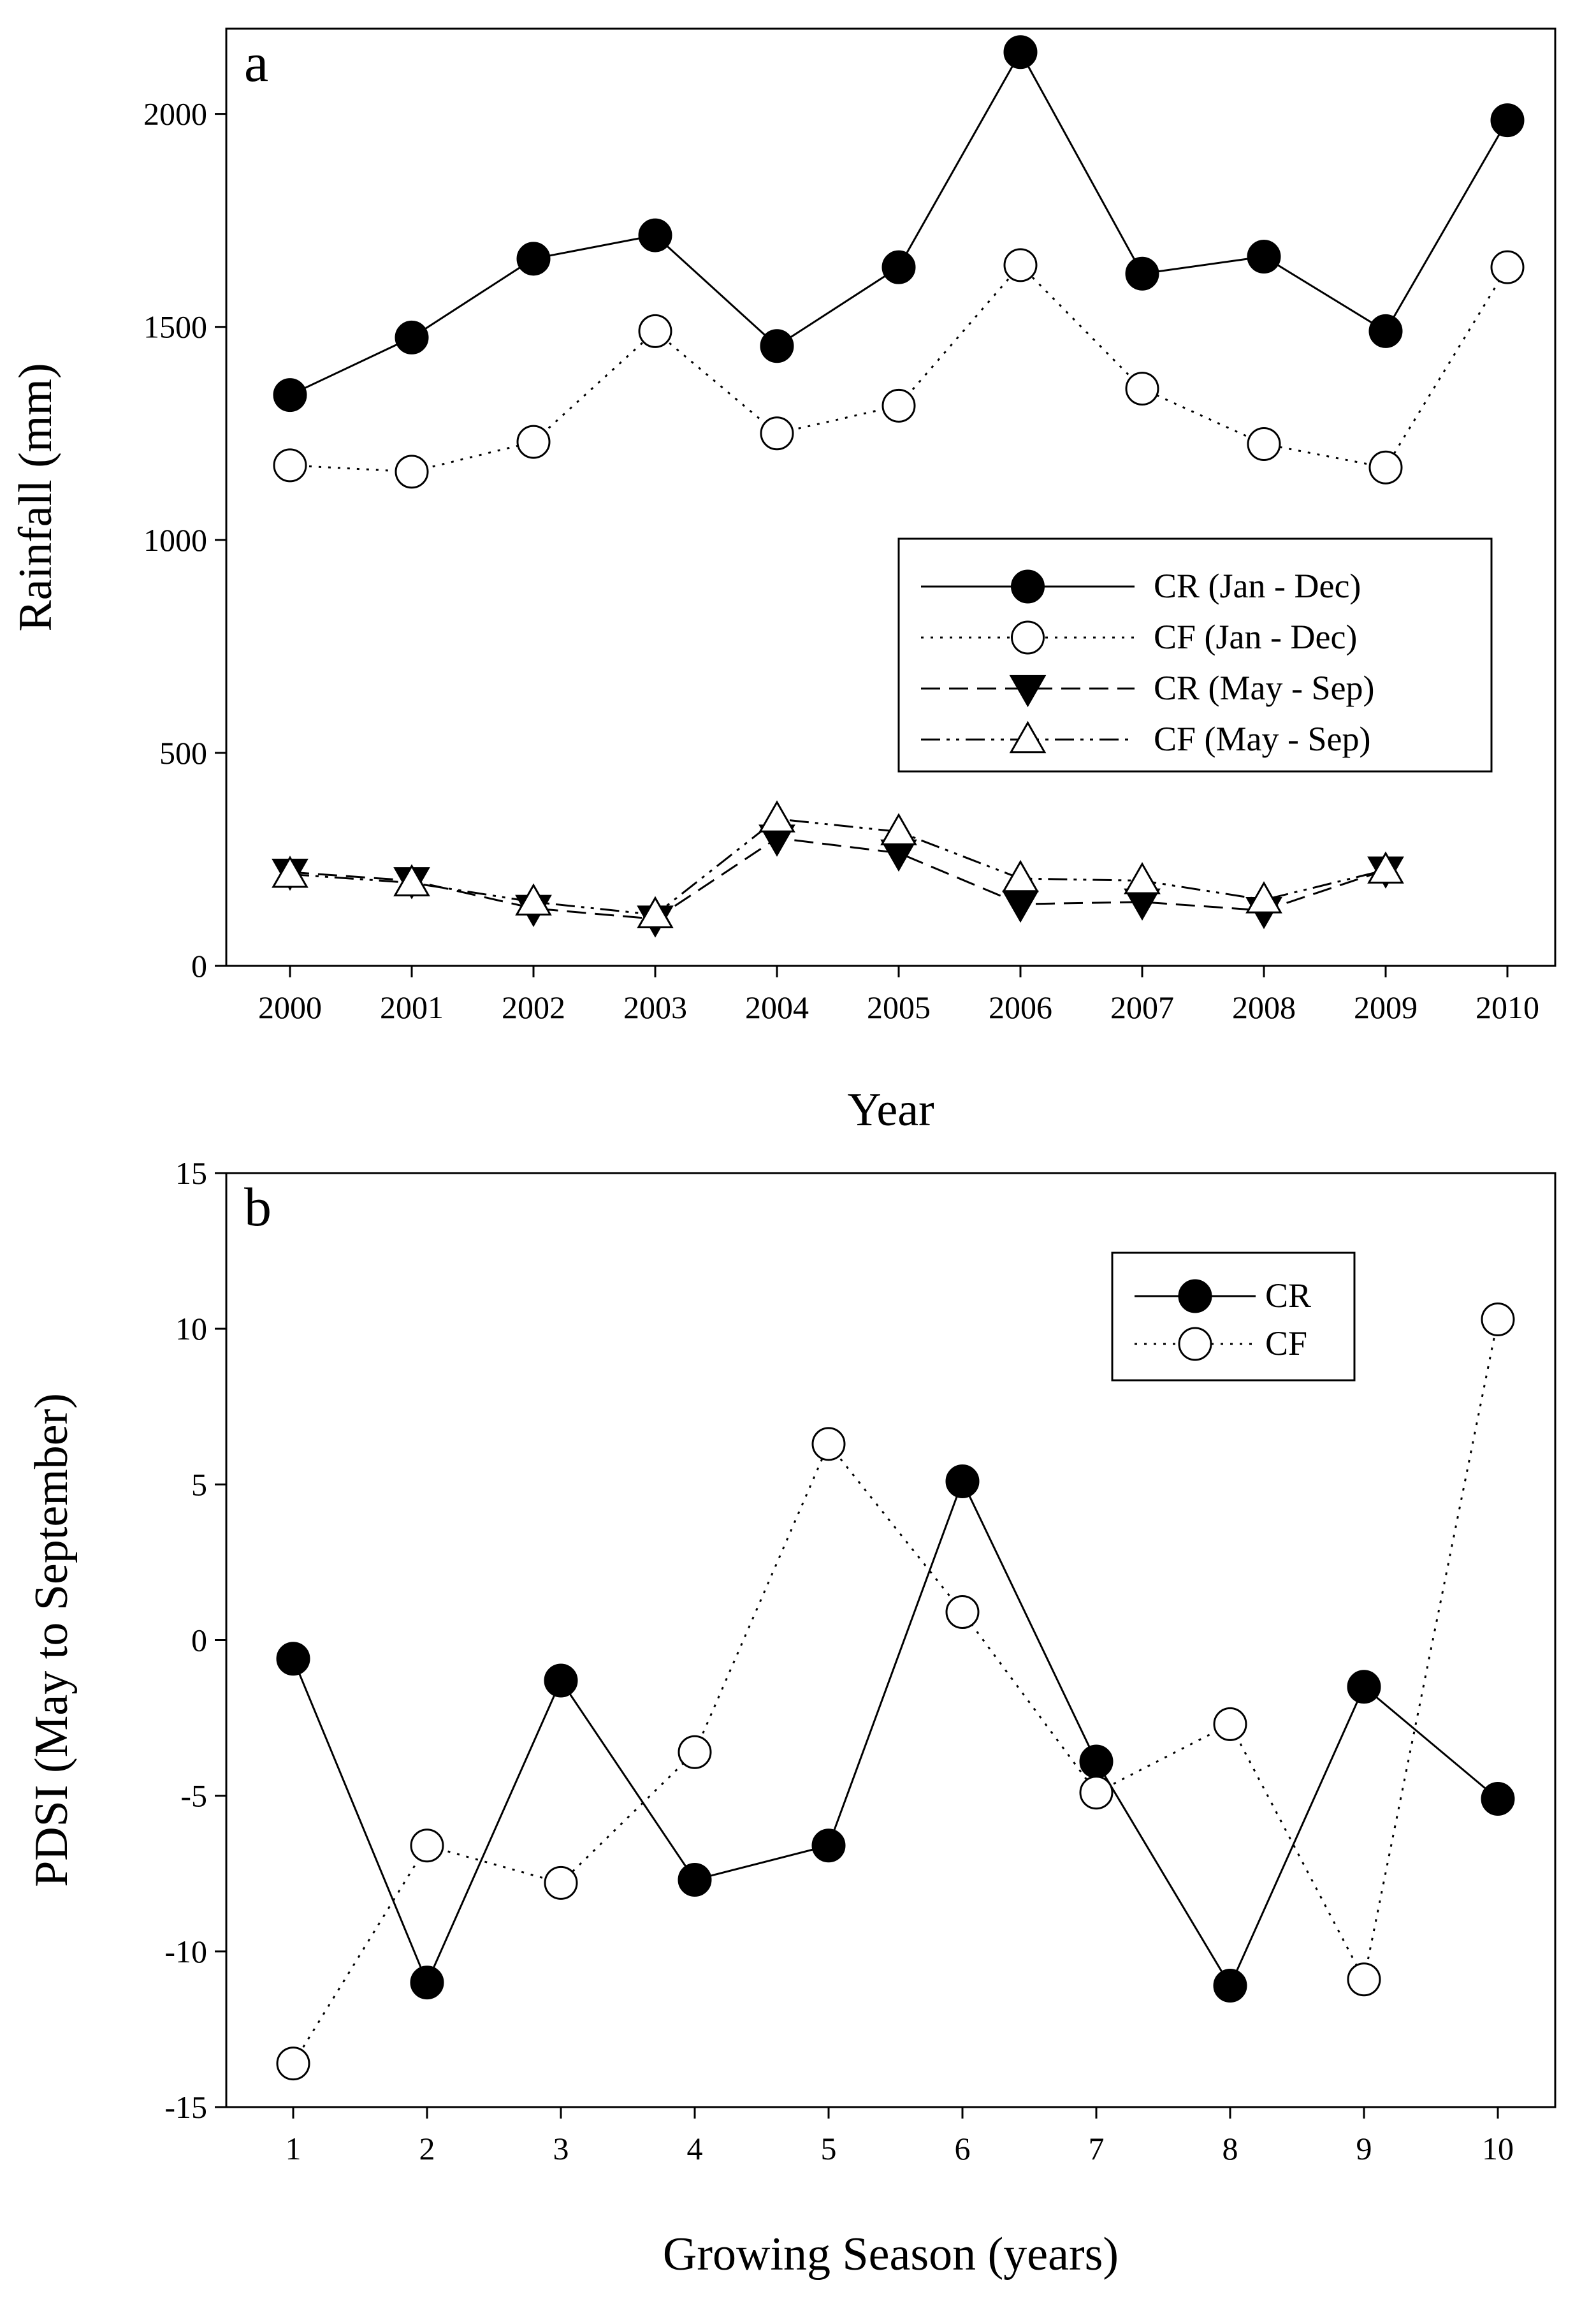 This screenshot has width=1596, height=2306. I want to click on x-tick-label: 5, so click(829, 2149).